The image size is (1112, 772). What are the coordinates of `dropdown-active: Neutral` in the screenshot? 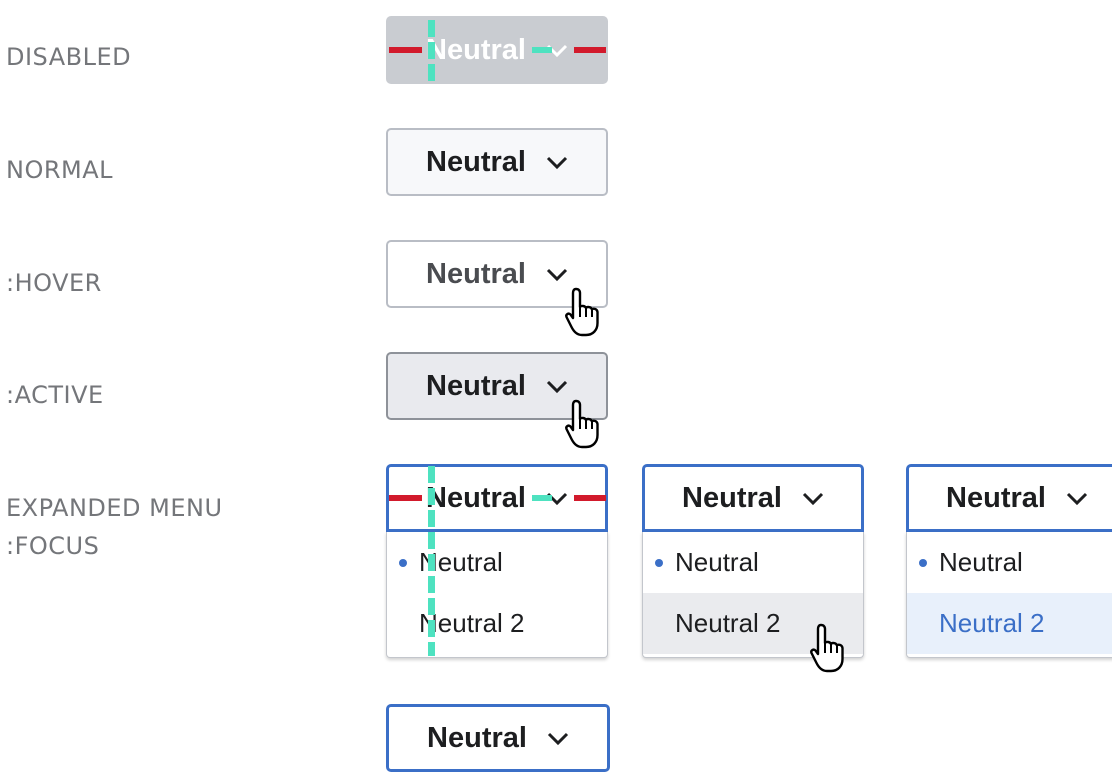 It's located at (497, 386).